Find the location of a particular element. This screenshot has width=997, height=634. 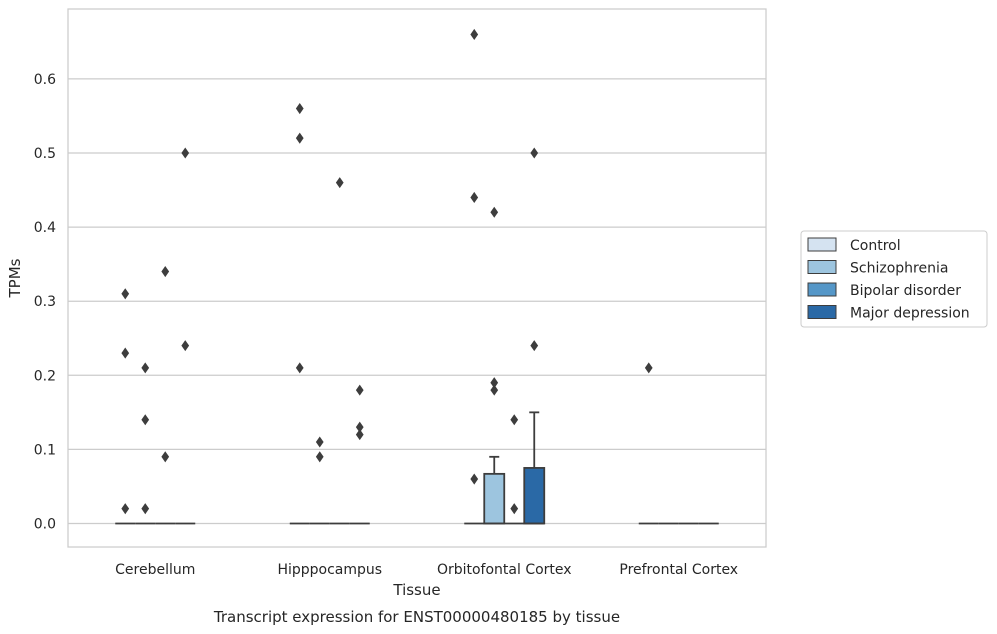

y-tick-label: 0.3 is located at coordinates (45, 302).